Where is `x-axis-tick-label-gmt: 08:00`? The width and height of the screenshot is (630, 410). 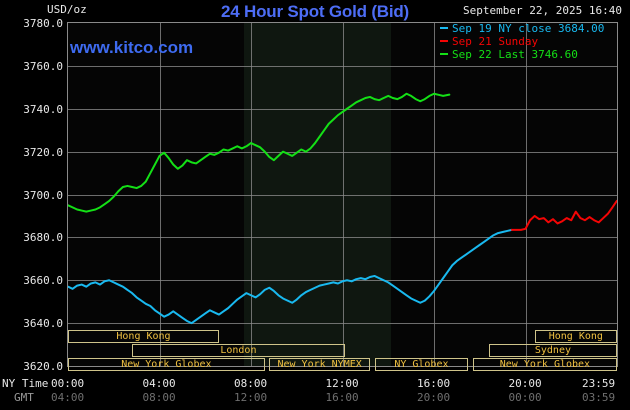
x-axis-tick-label-gmt: 08:00 is located at coordinates (159, 397).